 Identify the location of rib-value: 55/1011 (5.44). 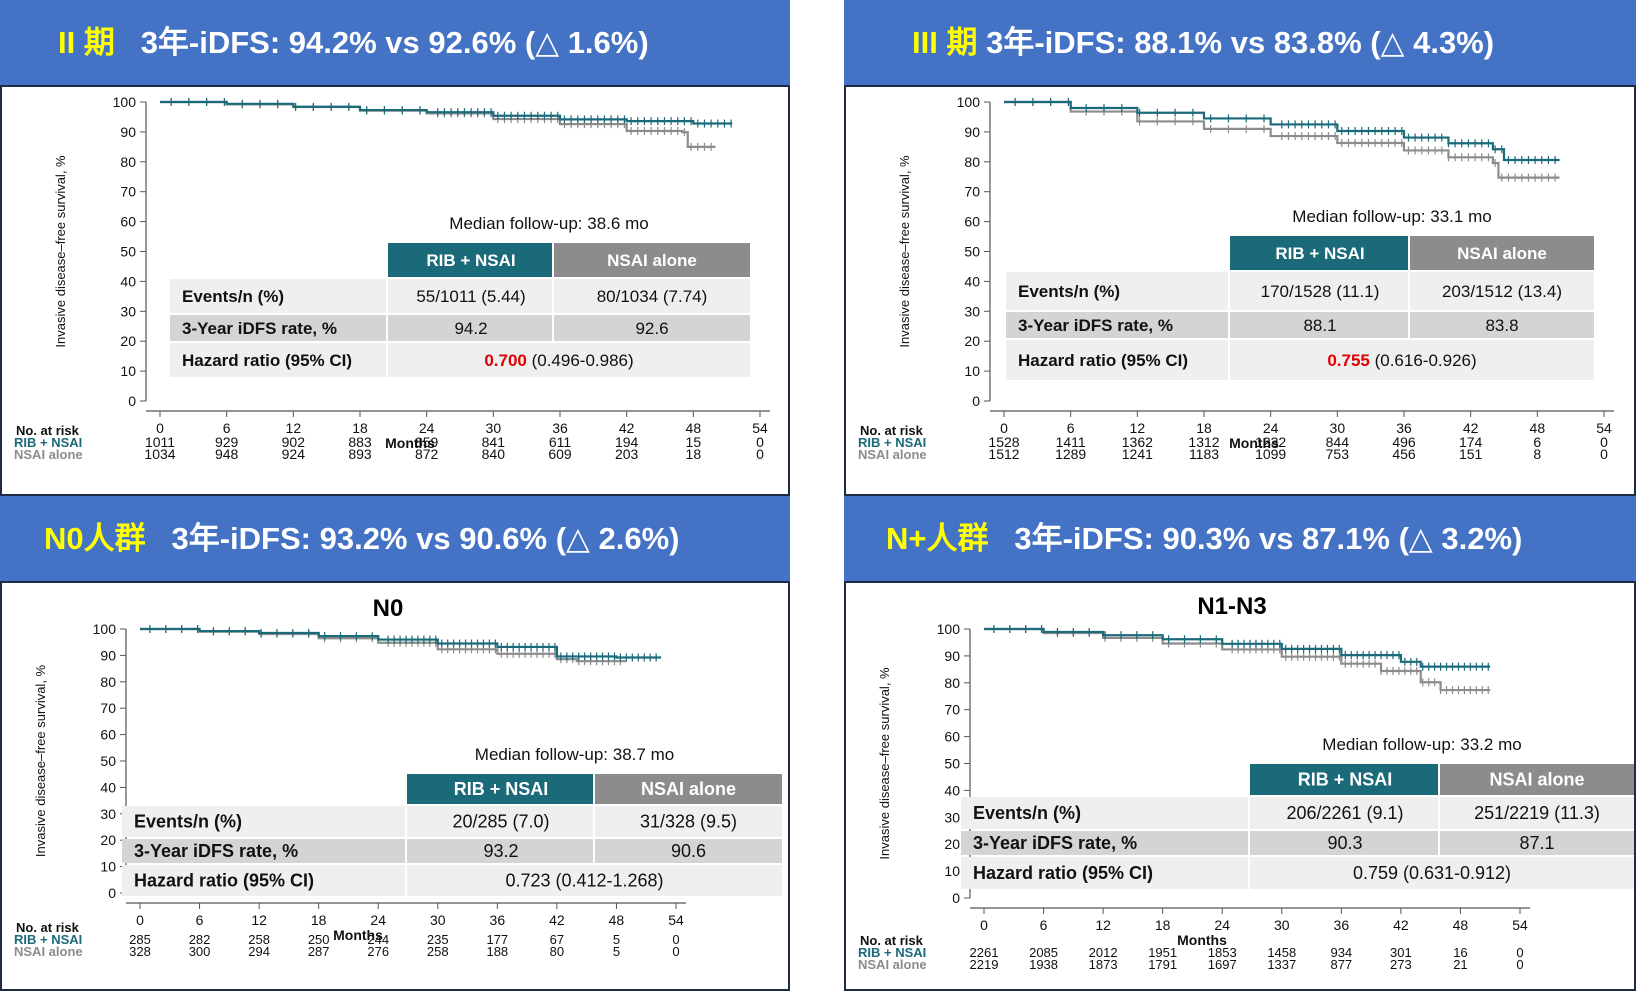
(470, 296).